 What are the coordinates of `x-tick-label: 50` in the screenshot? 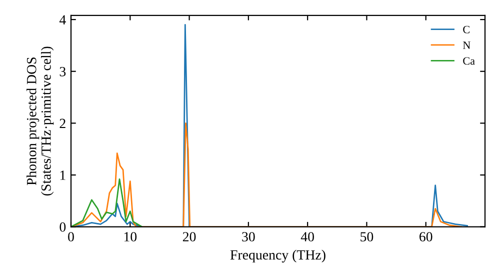 It's located at (367, 237).